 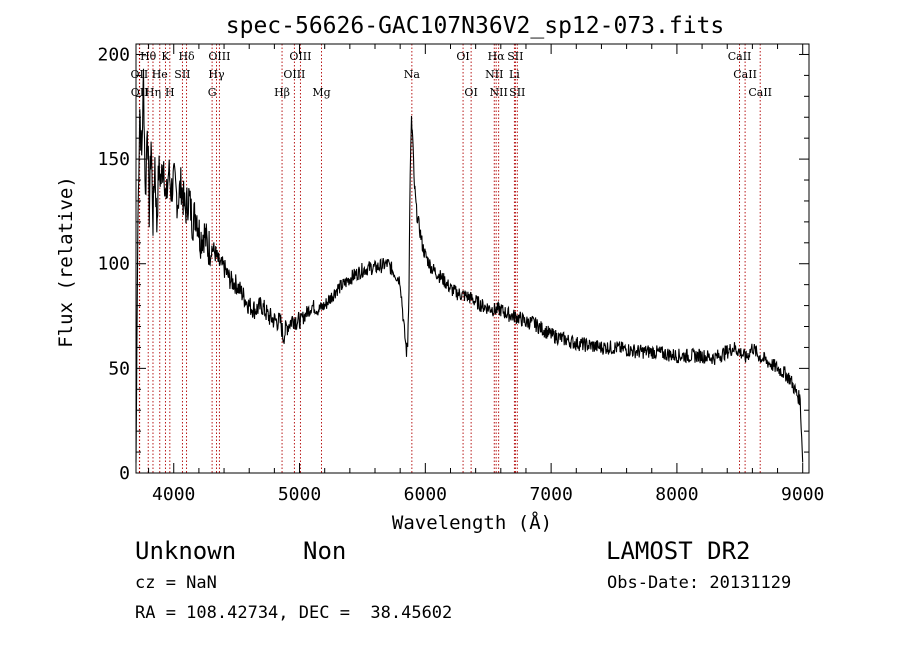 What do you see at coordinates (186, 56) in the screenshot?
I see `line-label: Hδ` at bounding box center [186, 56].